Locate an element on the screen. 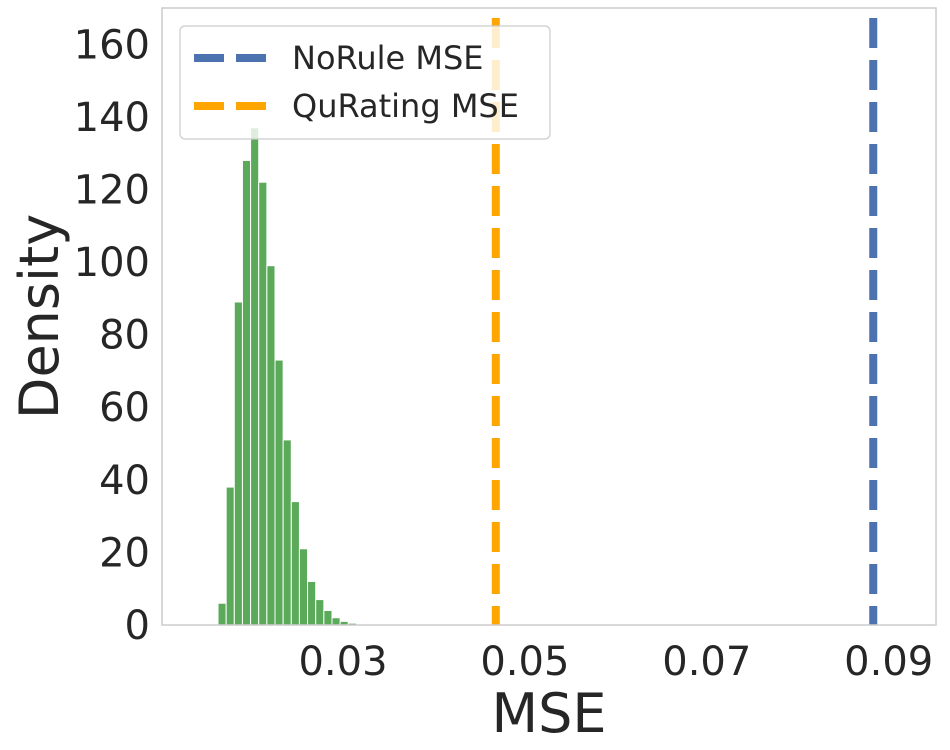  legend: NoRule MSE QuRating MSE is located at coordinates (365, 82).